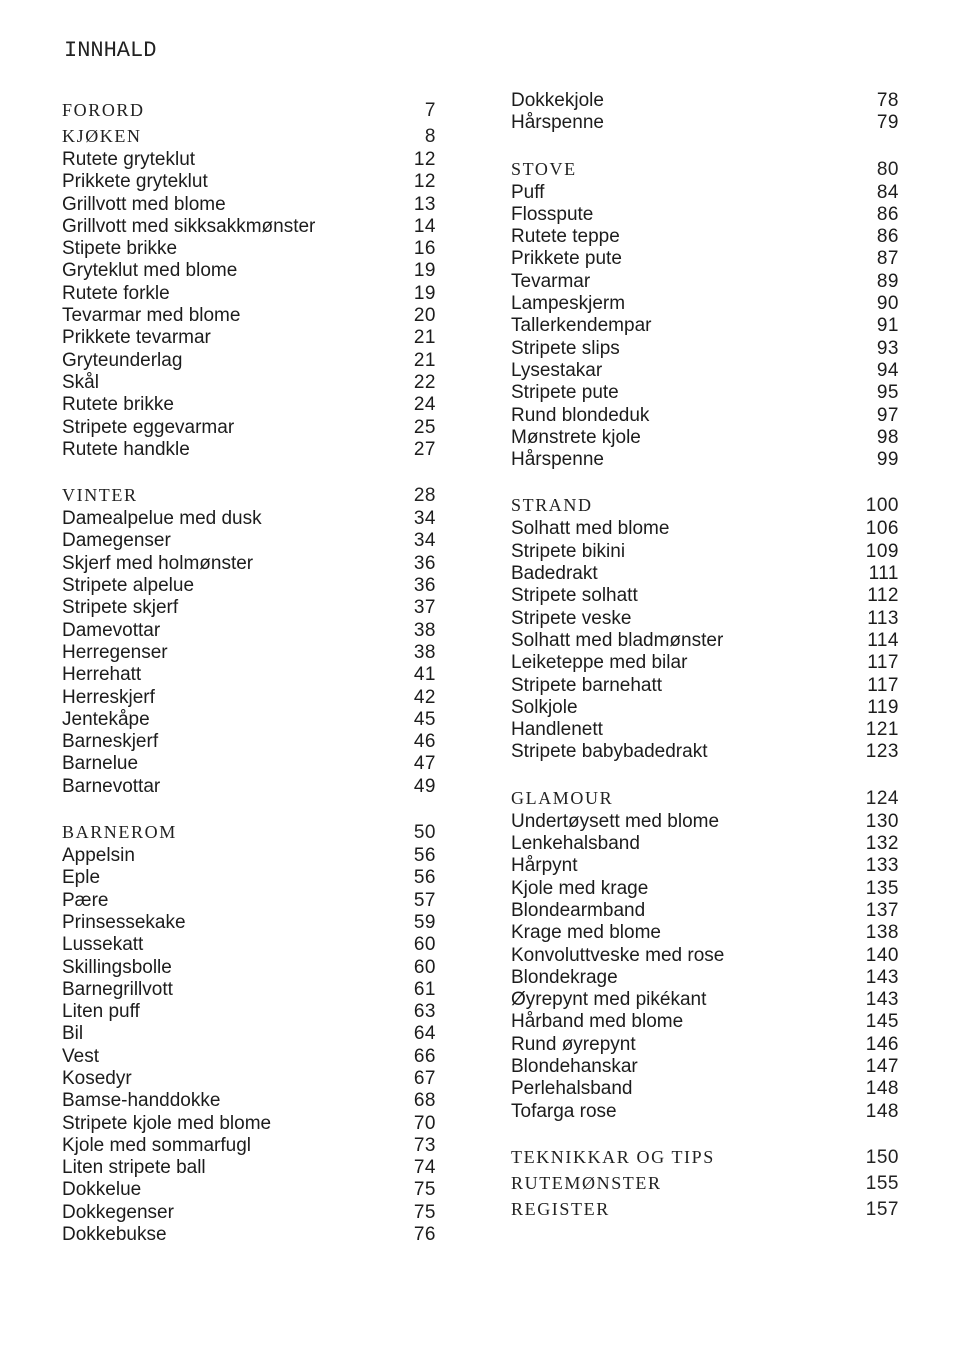 The height and width of the screenshot is (1361, 960). Describe the element at coordinates (249, 1235) in the screenshot. I see `toc-entry: Dokkebukse 76` at that location.